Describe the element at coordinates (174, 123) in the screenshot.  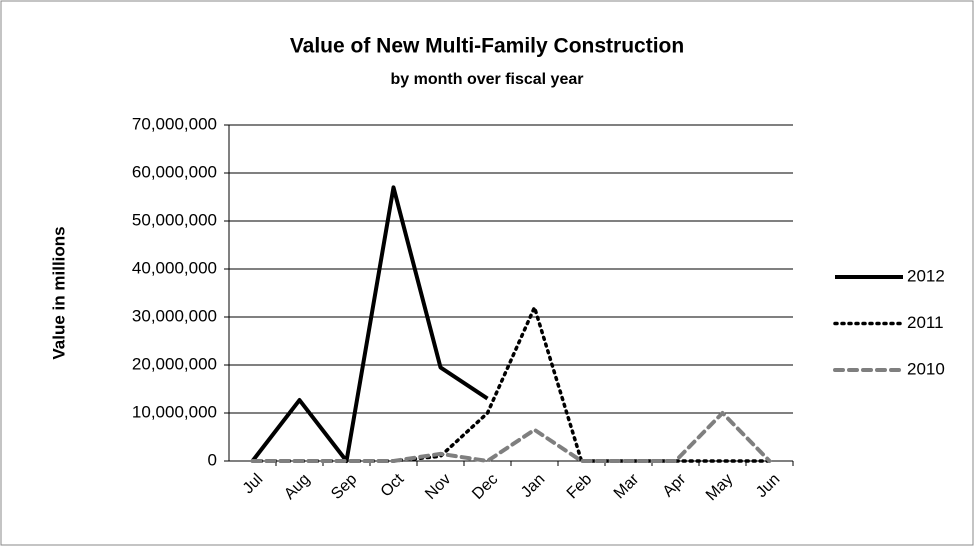
I see `y-tick-label: 70,000,000` at that location.